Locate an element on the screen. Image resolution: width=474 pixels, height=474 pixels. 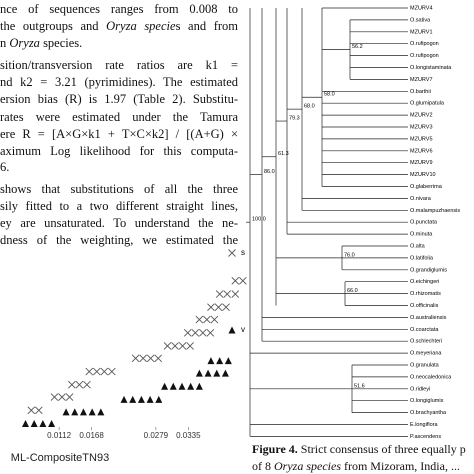
leaf-label: O.latifolia is located at coordinates (422, 258).